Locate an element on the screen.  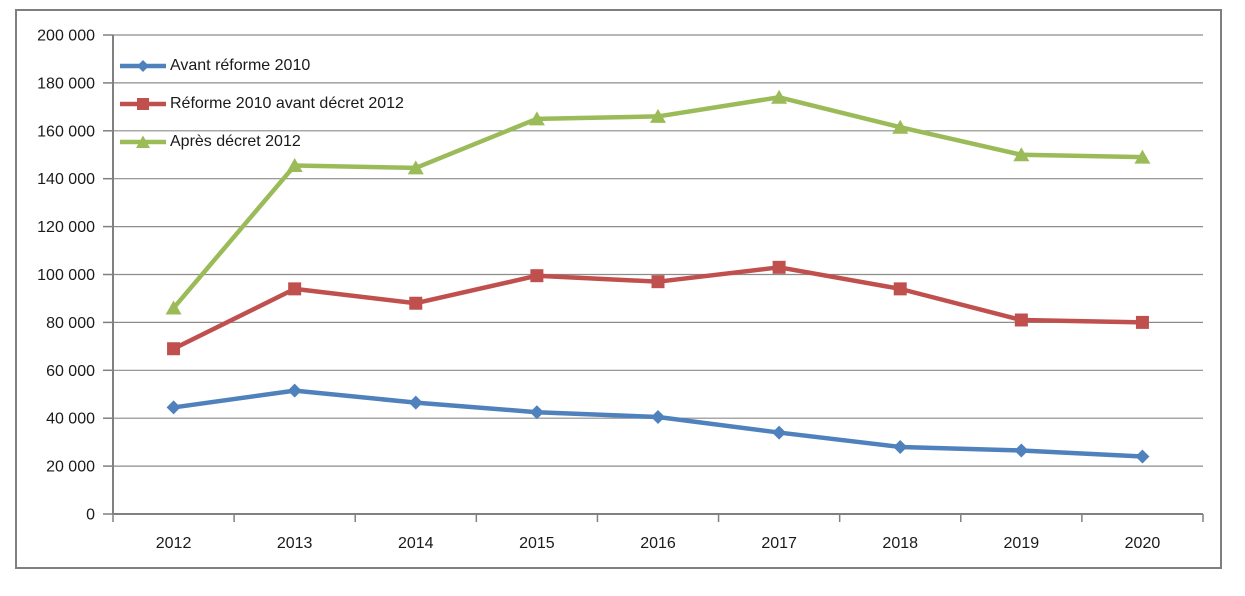
legend-item-reforme-2010-avant-decret-2012: Réforme 2010 avant décret 2012 is located at coordinates (261, 104).